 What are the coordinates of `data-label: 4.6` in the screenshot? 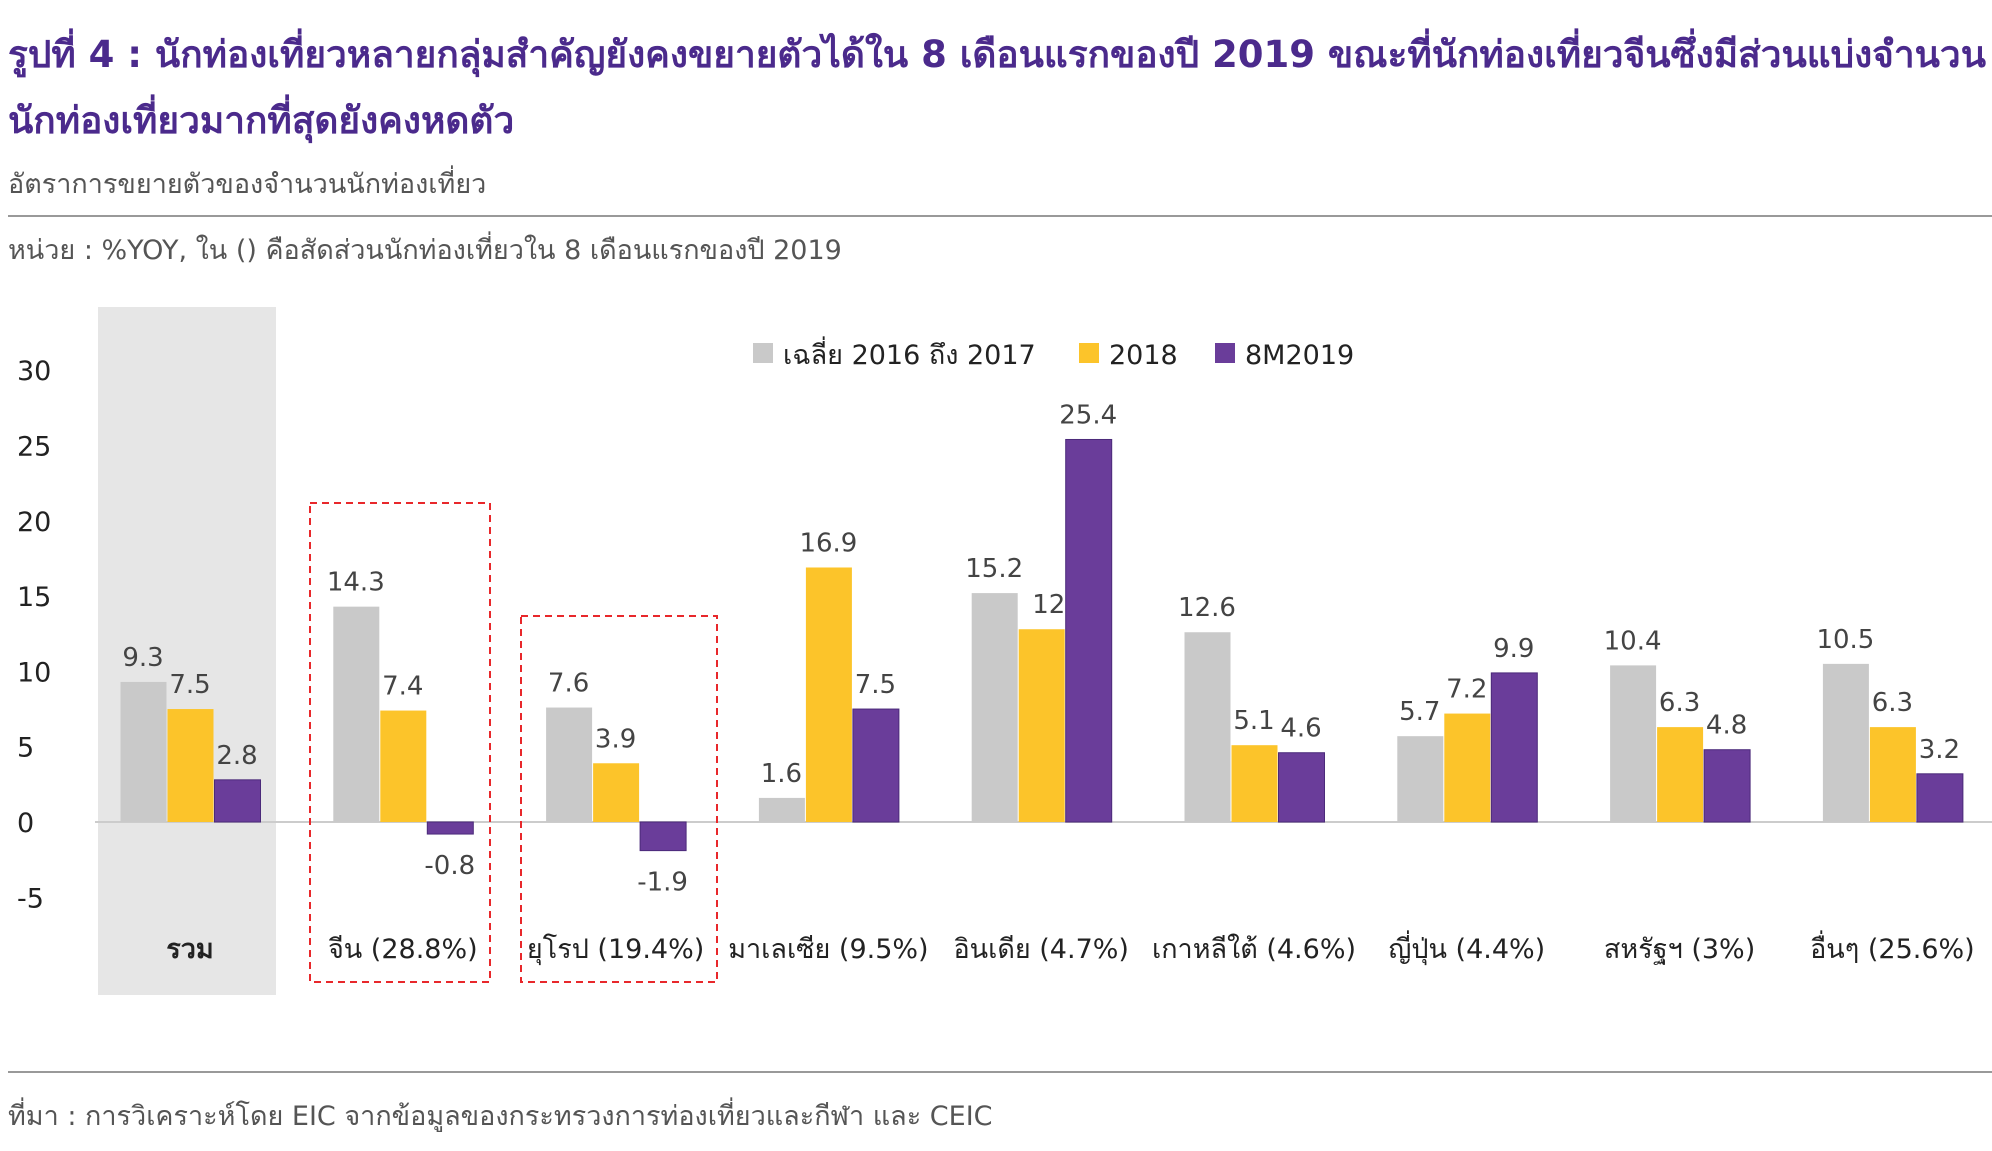 It's located at (1300, 729).